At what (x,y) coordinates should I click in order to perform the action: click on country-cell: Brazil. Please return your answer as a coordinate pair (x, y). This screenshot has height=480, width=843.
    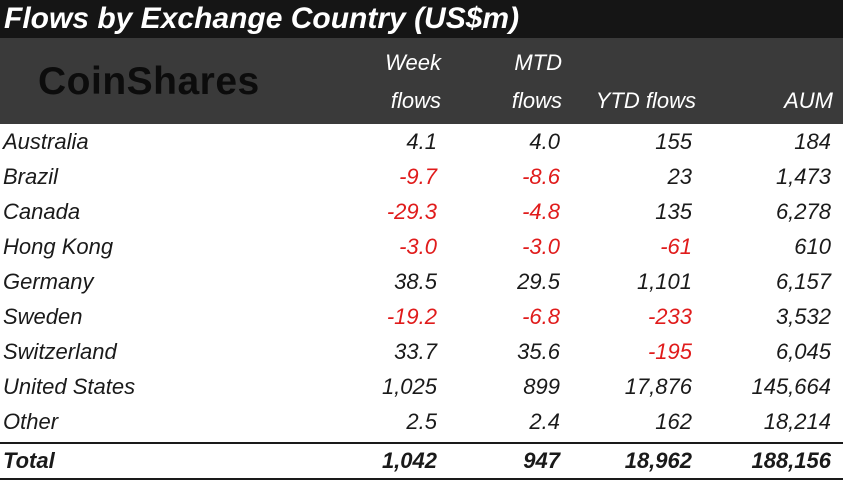
    Looking at the image, I should click on (31, 176).